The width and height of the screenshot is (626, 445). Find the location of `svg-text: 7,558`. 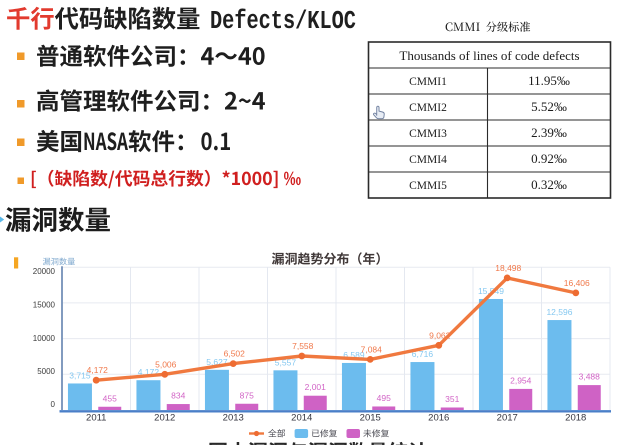

svg-text: 7,558 is located at coordinates (303, 346).